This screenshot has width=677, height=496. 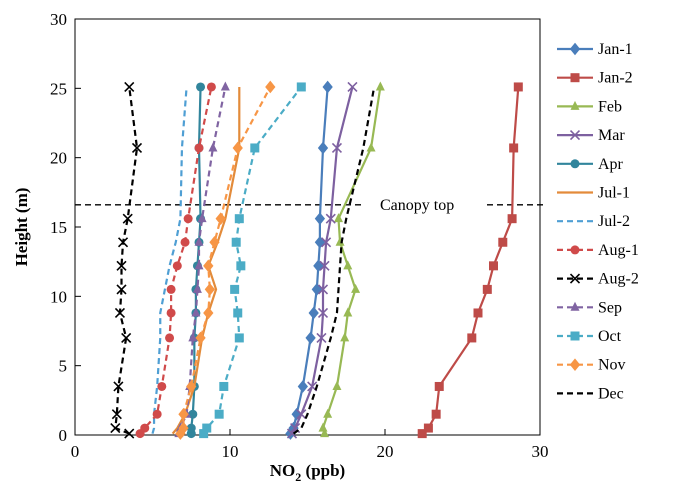 I want to click on x-axis-title-unit: (ppb), so click(x=323, y=470).